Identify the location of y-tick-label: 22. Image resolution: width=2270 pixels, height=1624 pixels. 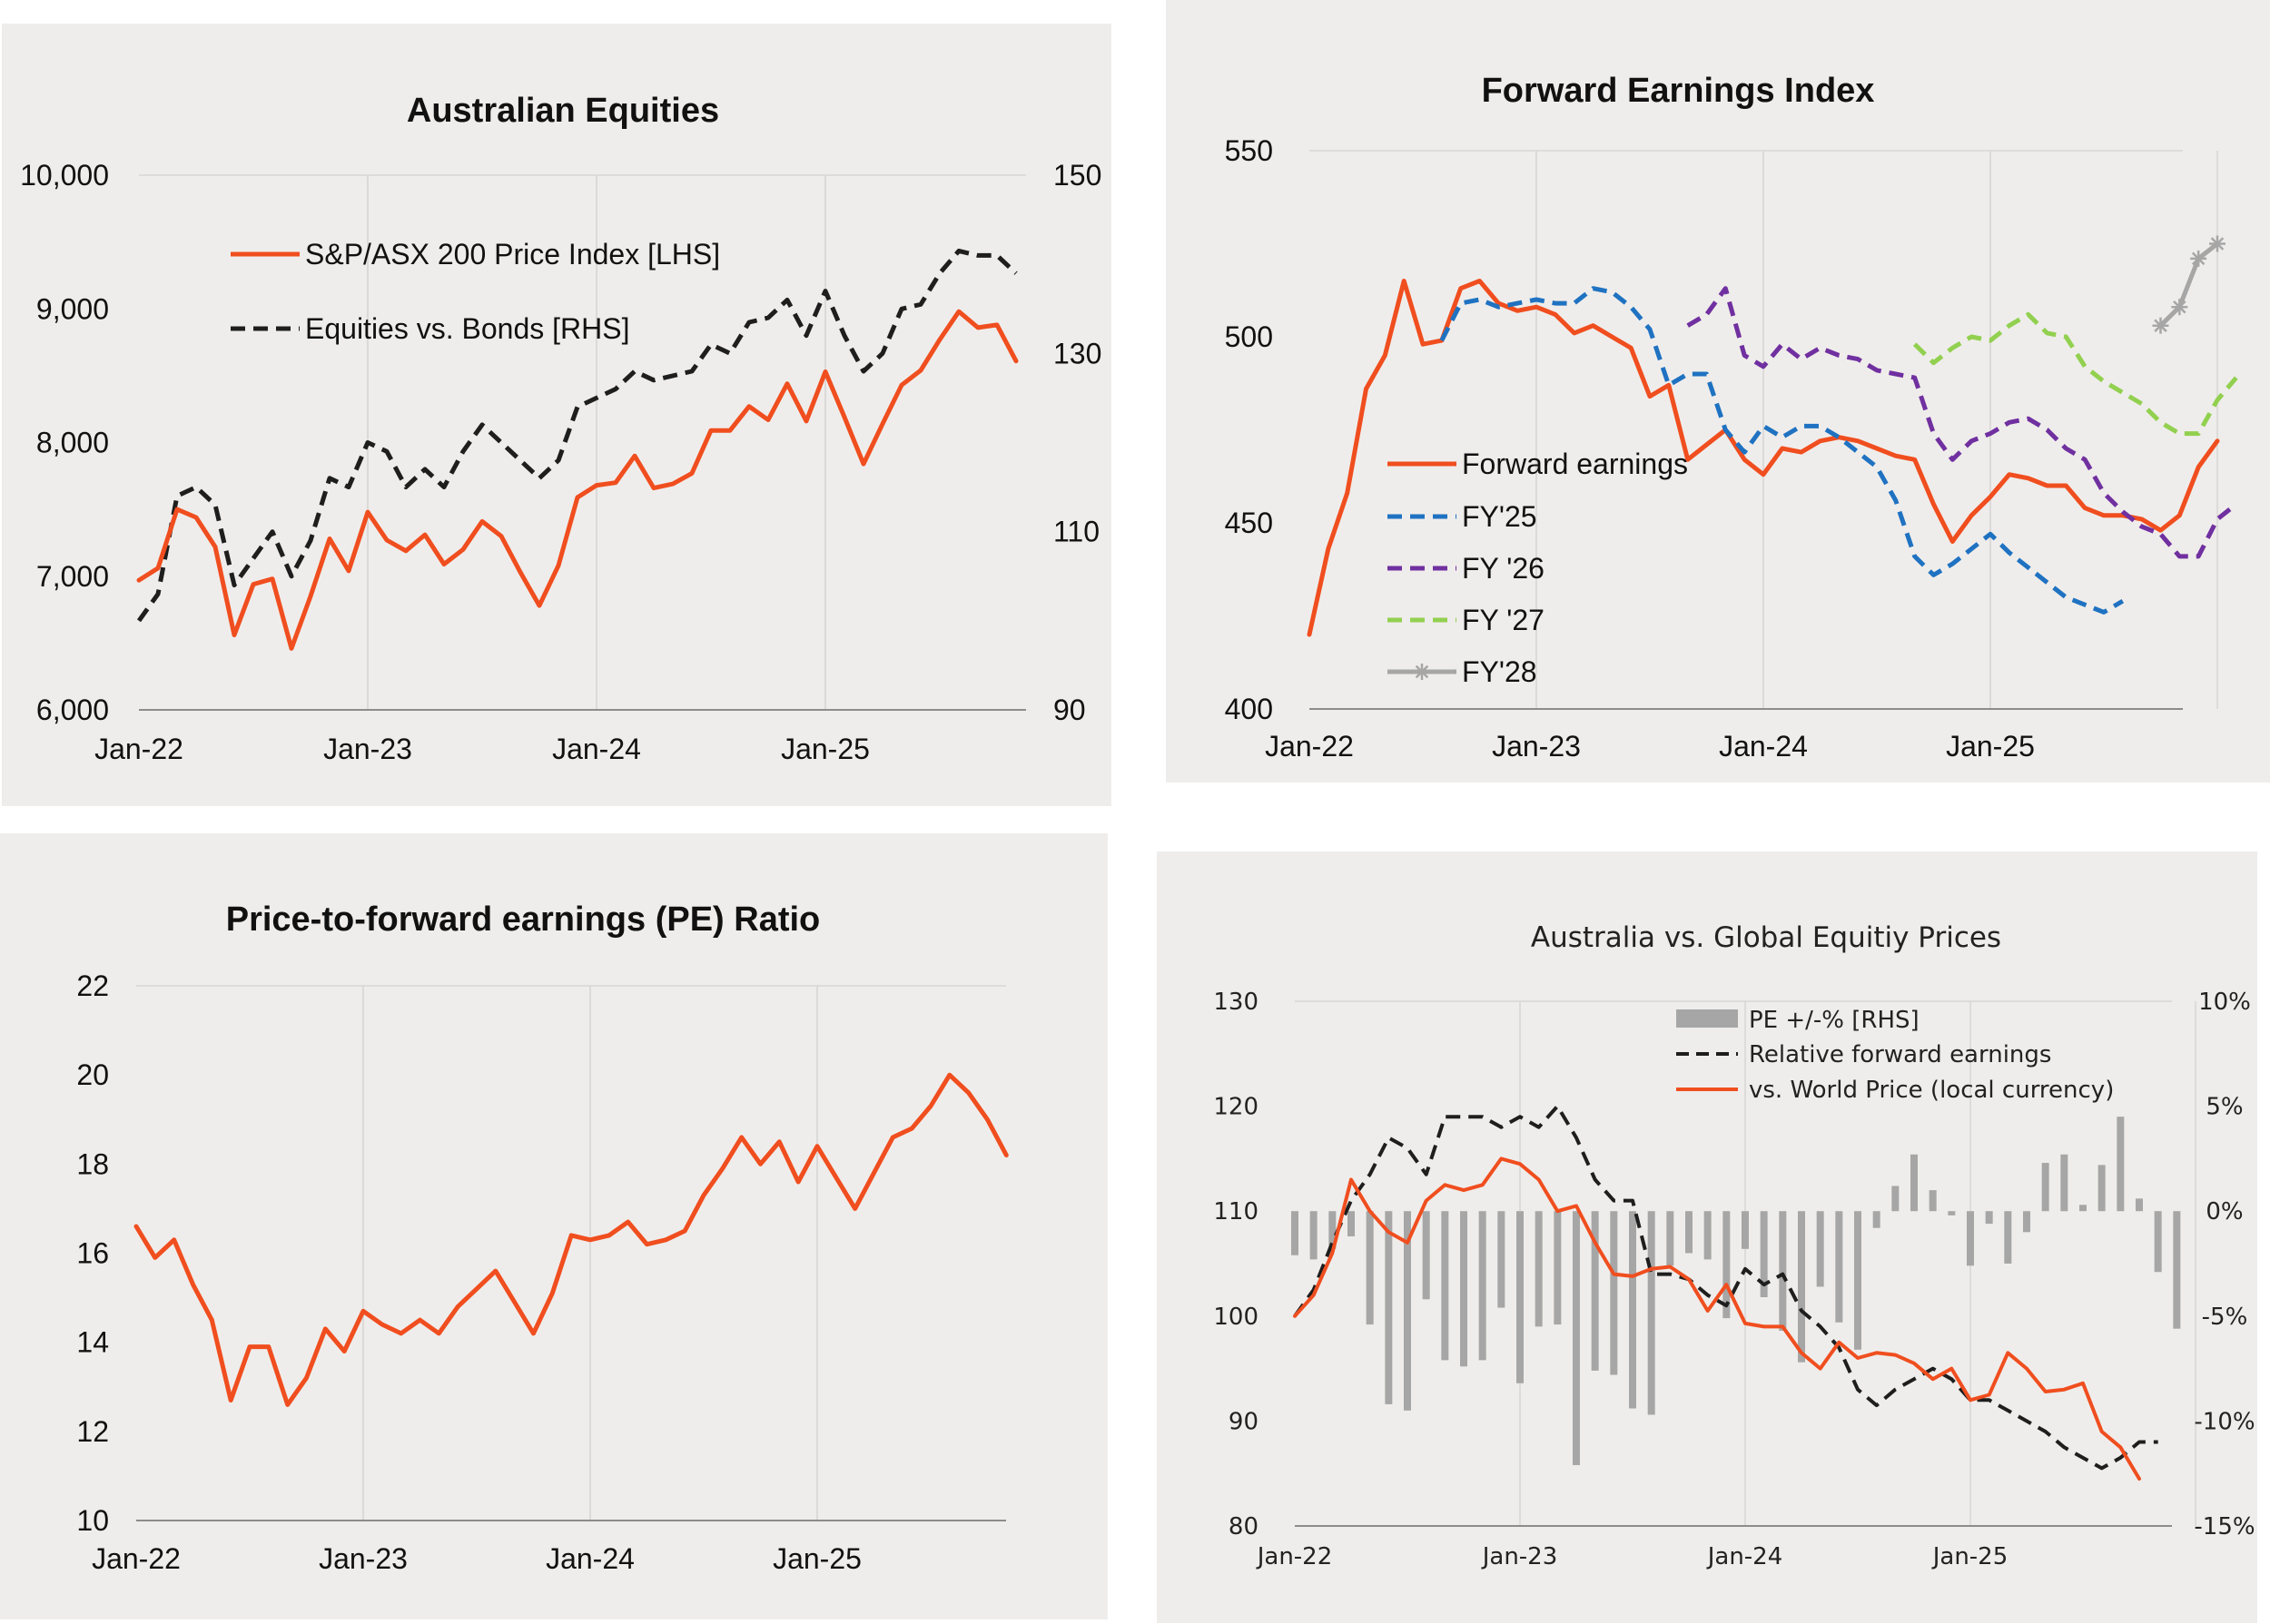
(92, 985).